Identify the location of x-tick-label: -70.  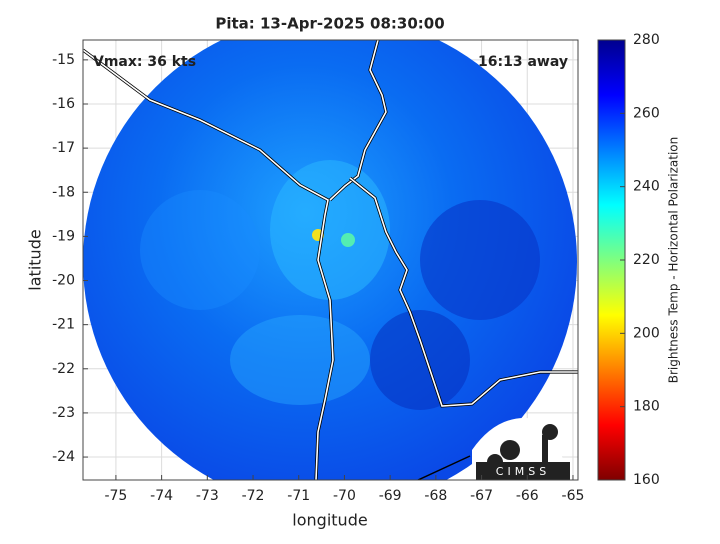
(344, 496).